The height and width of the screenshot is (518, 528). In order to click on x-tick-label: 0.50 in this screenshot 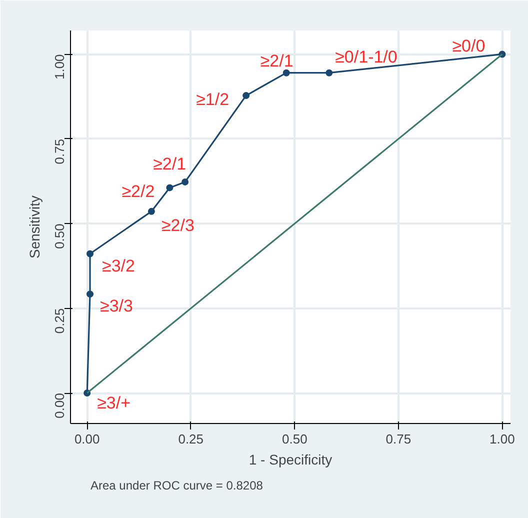, I will do `click(295, 439)`.